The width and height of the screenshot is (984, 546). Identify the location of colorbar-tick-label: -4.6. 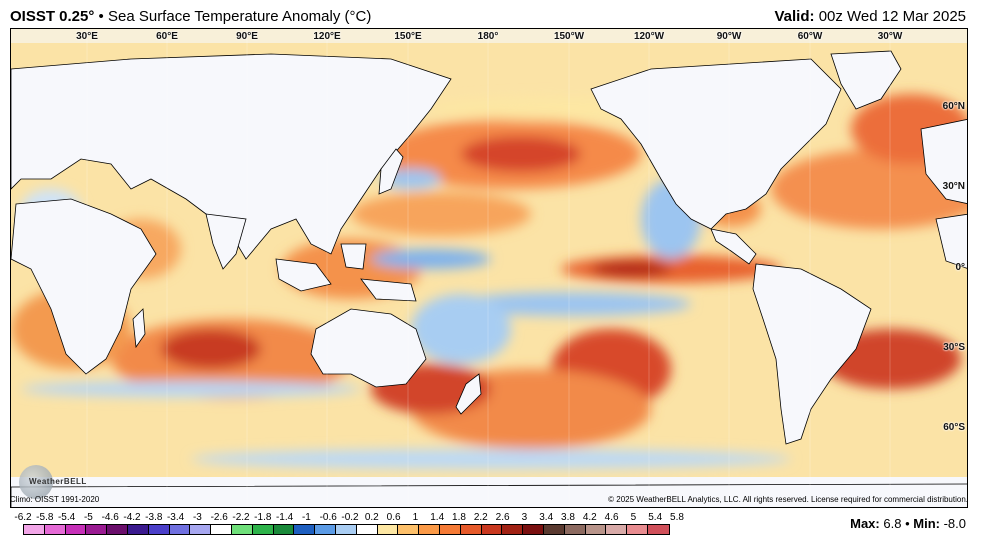
(110, 517).